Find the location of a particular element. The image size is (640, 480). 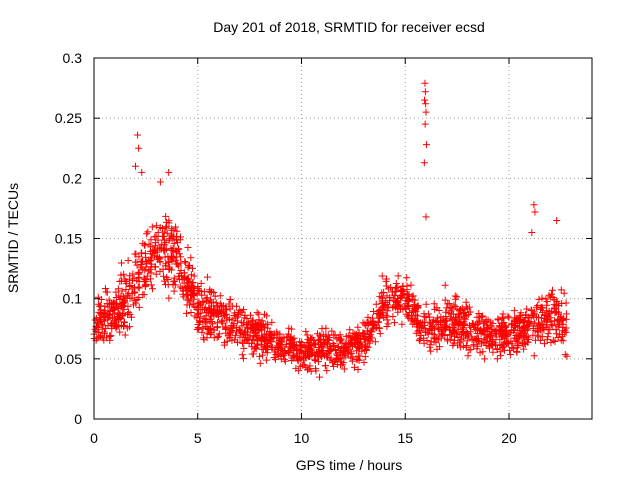

y-tick-label: 0.15 is located at coordinates (68, 239).